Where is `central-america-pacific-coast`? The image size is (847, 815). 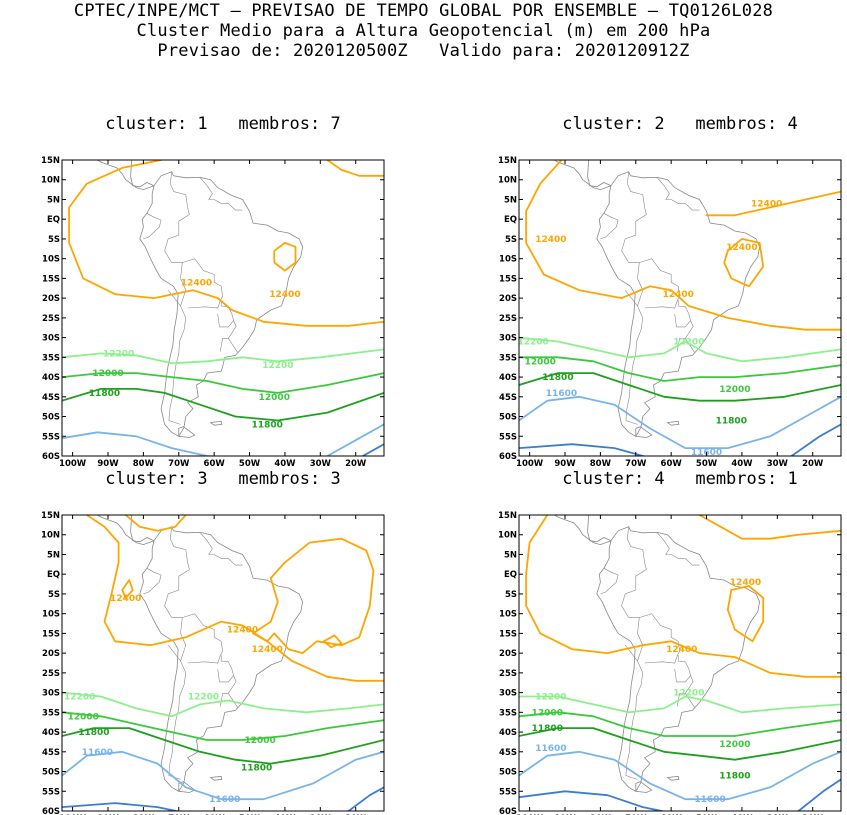 central-america-pacific-coast is located at coordinates (125, 530).